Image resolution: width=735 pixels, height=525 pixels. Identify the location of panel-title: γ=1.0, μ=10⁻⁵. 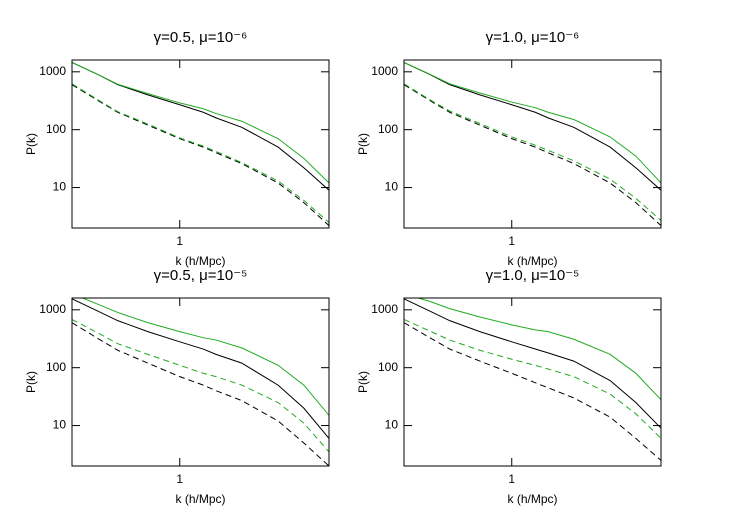
(533, 275).